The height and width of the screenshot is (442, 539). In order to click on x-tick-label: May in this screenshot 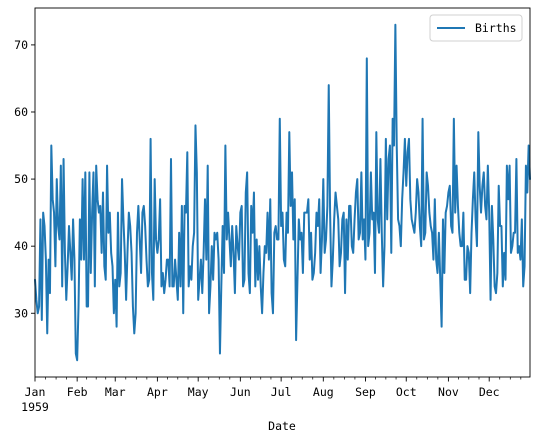, I will do `click(198, 392)`.